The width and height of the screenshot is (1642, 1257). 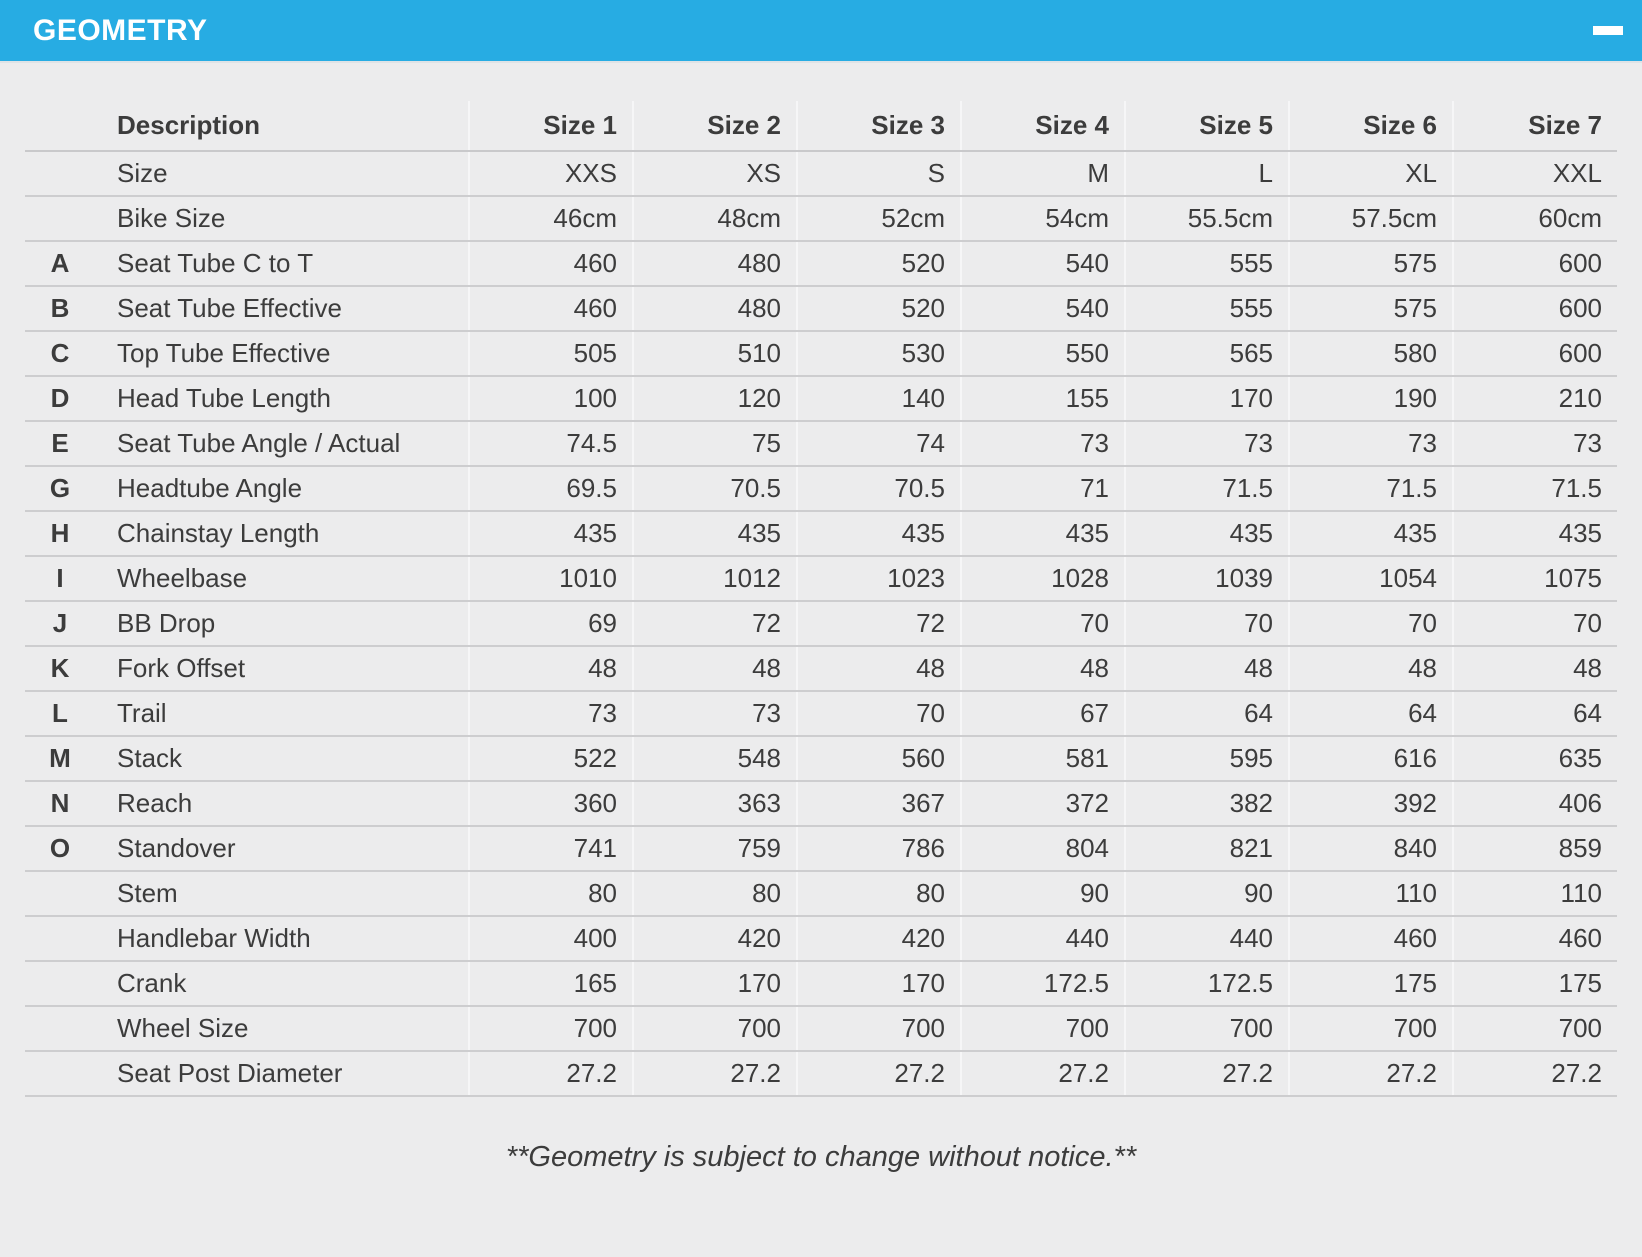 What do you see at coordinates (1042, 126) in the screenshot?
I see `column-header-size-4: Size 4` at bounding box center [1042, 126].